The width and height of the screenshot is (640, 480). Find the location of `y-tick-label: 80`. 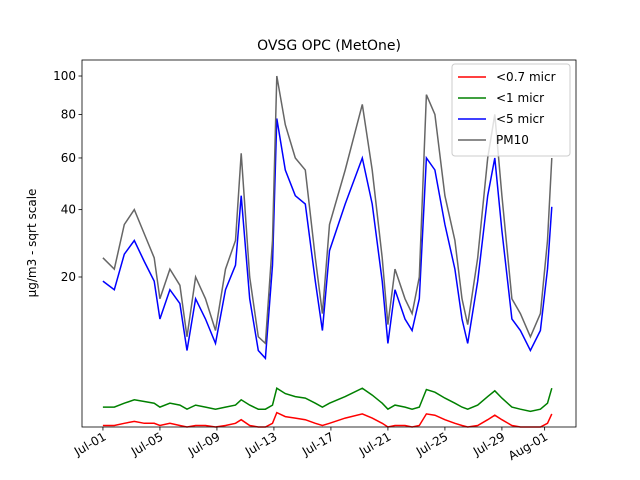

y-tick-label: 80 is located at coordinates (68, 114).